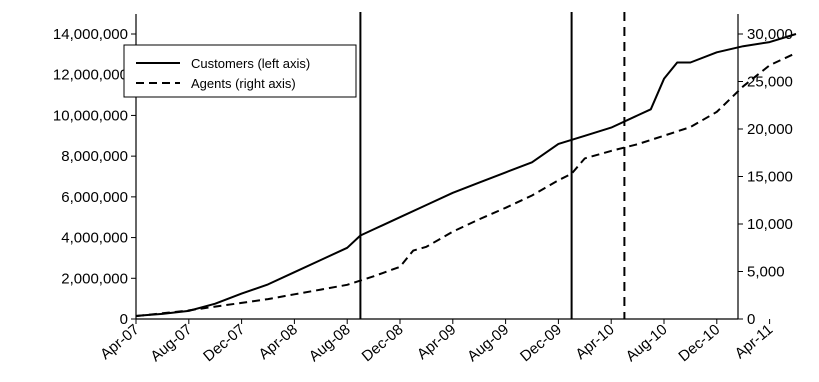 This screenshot has width=819, height=382. What do you see at coordinates (541, 343) in the screenshot?
I see `x-tick-label: Dec-09` at bounding box center [541, 343].